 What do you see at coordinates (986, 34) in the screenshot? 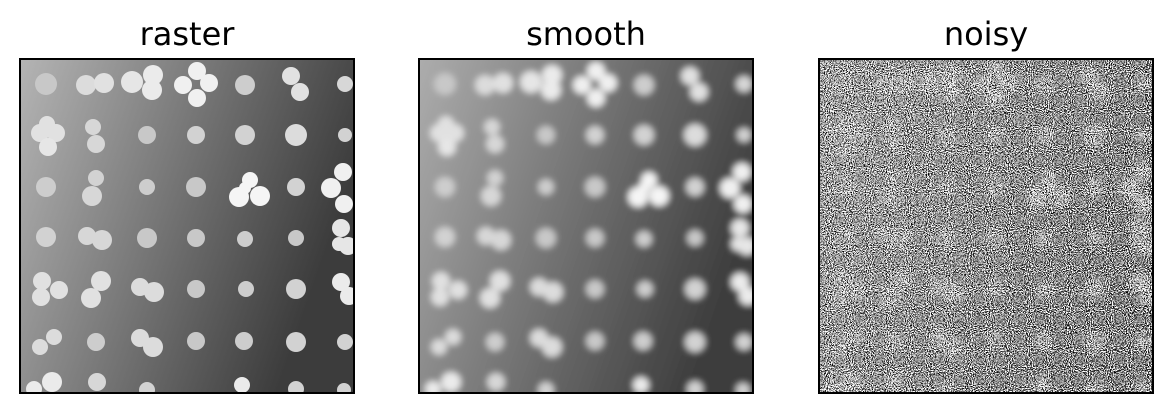
I see `panel-title: noisy` at bounding box center [986, 34].